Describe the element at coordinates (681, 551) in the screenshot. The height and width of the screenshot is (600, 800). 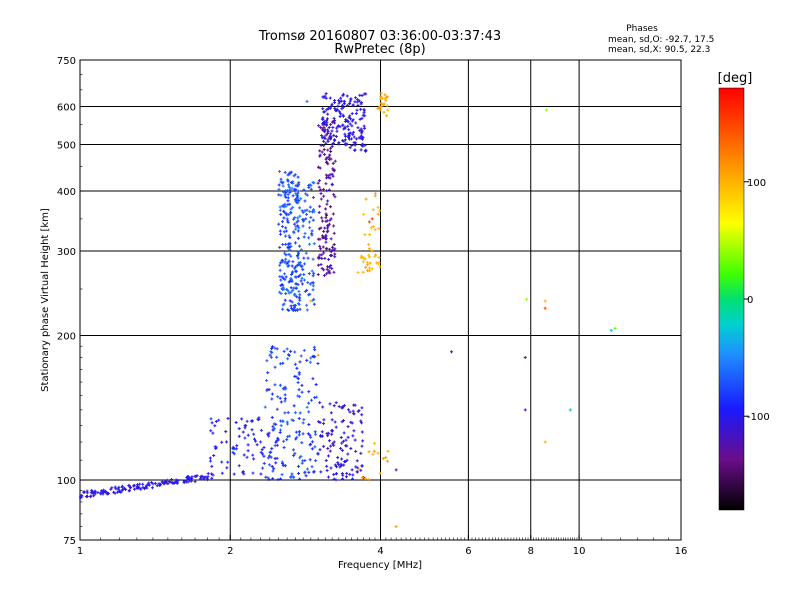
I see `x-tick-label: 16` at that location.